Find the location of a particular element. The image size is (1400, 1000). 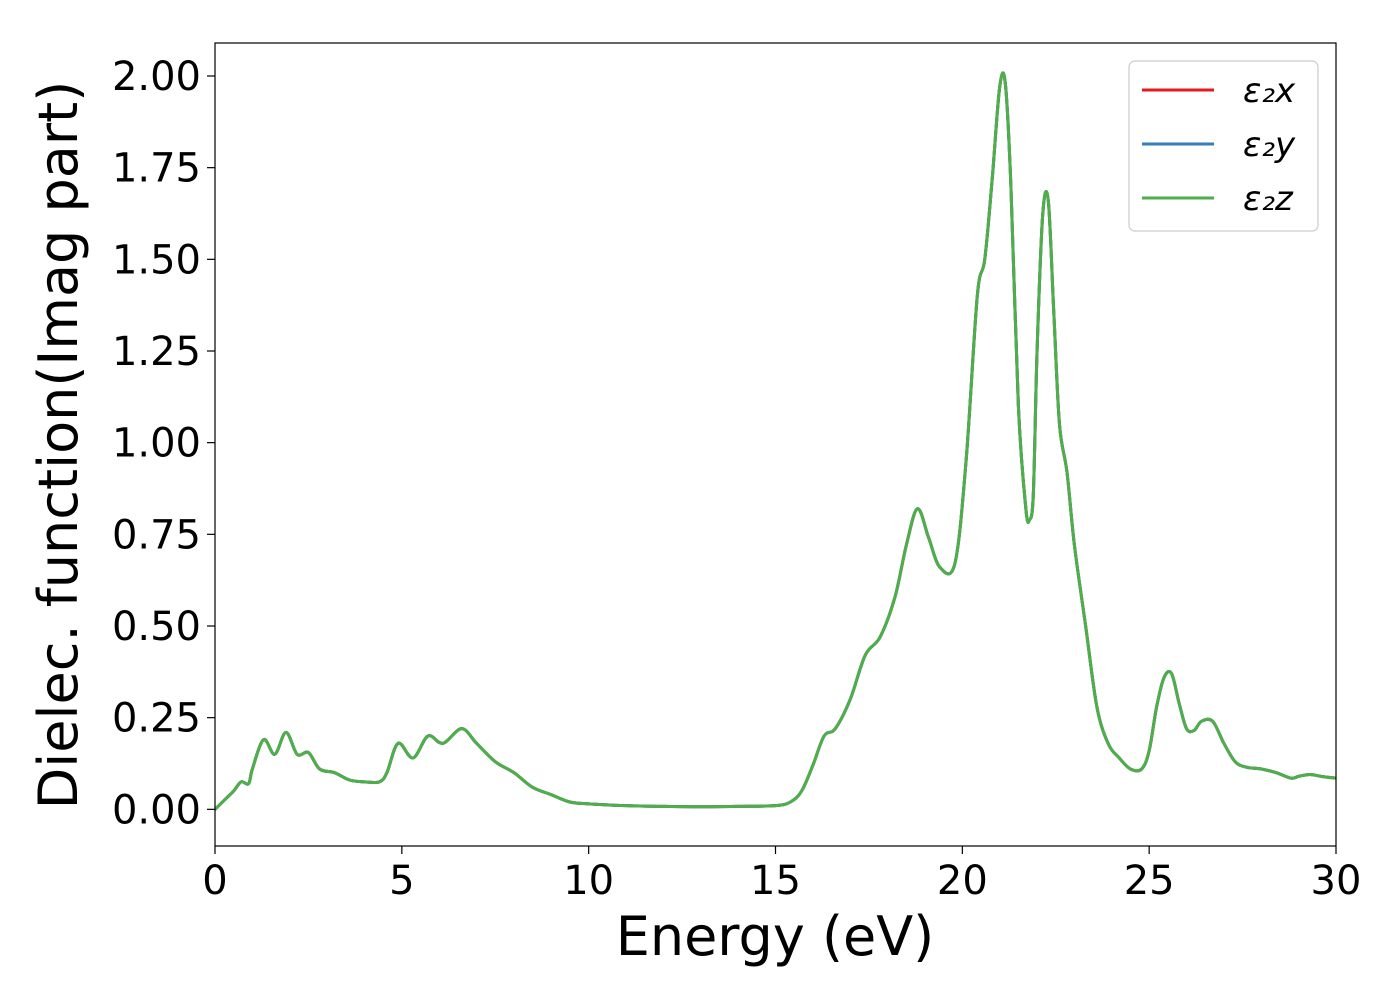

legend-label-2: ε₂y is located at coordinates (1269, 145).